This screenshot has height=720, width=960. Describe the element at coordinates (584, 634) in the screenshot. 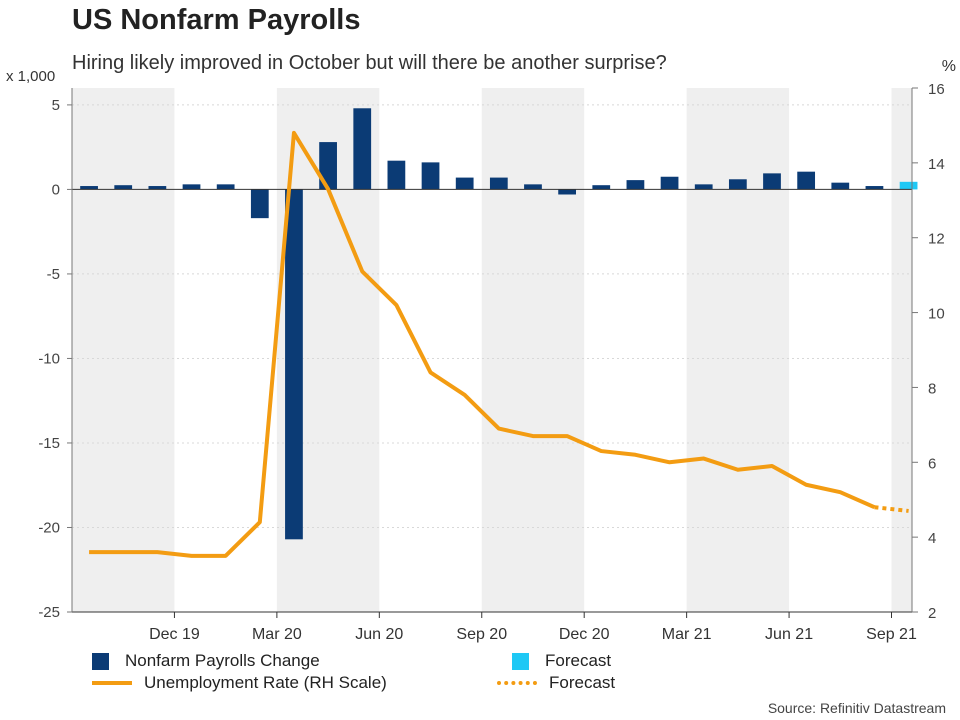

I see `x-tick-label: Dec 20` at that location.